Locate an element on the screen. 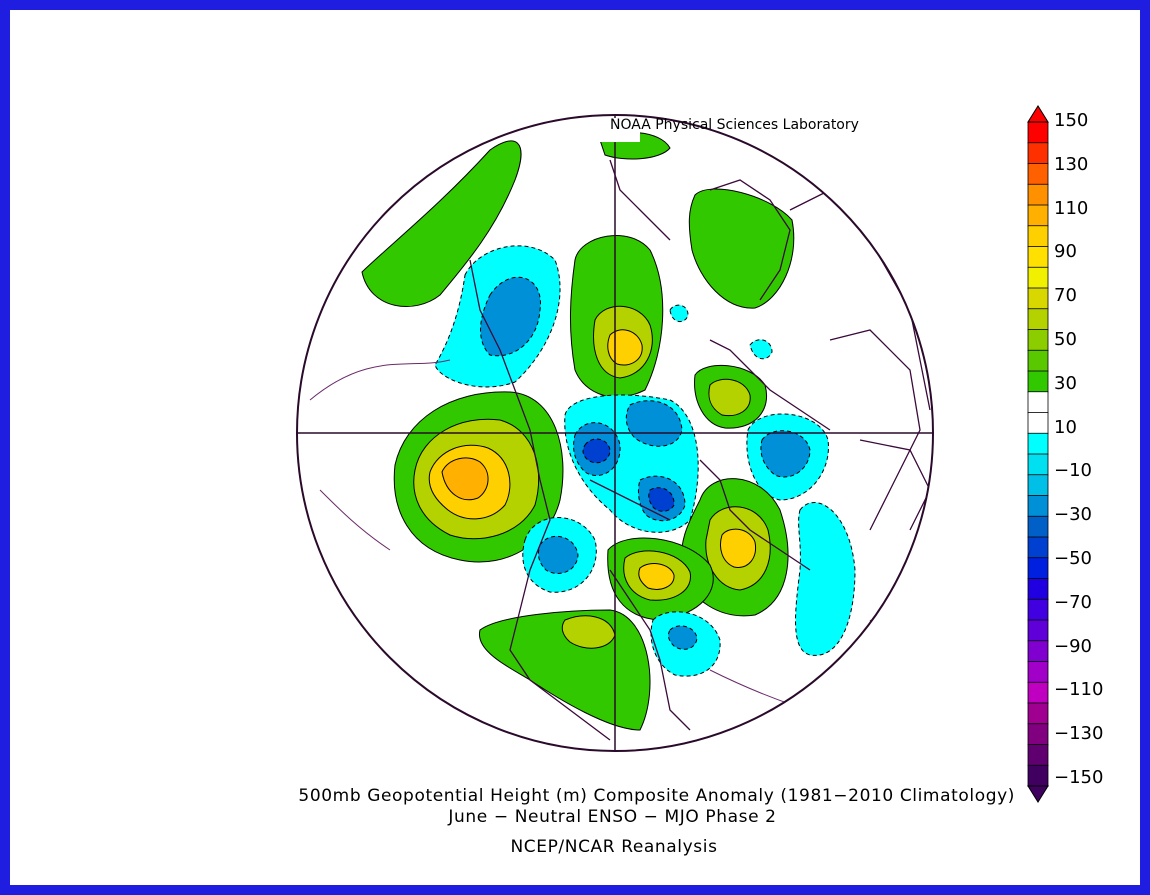 This screenshot has width=1150, height=895. colorbar-label: −150 is located at coordinates (1079, 777).